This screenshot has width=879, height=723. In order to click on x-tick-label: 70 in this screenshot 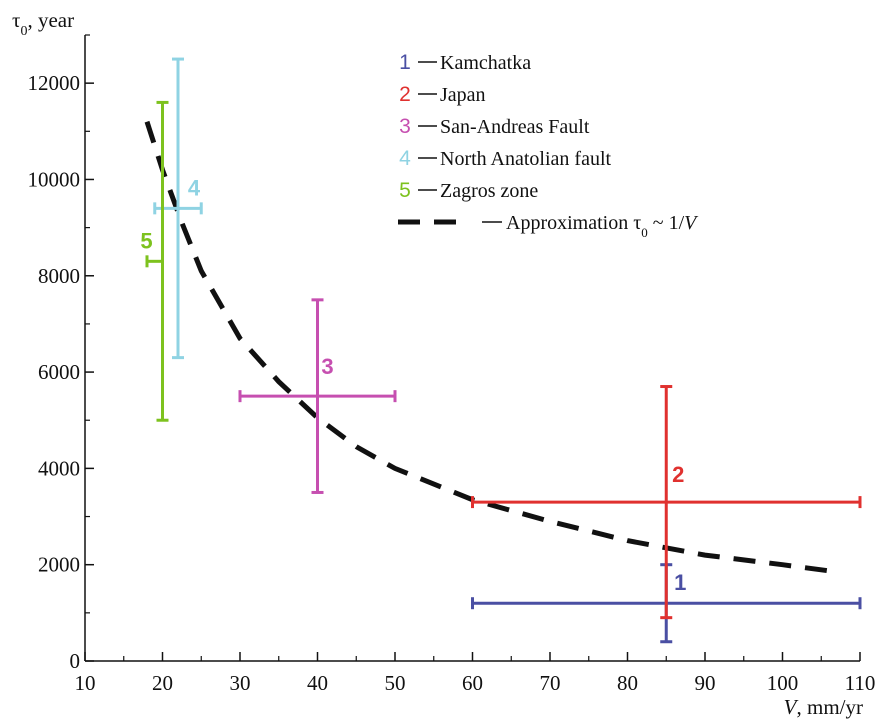, I will do `click(550, 683)`.